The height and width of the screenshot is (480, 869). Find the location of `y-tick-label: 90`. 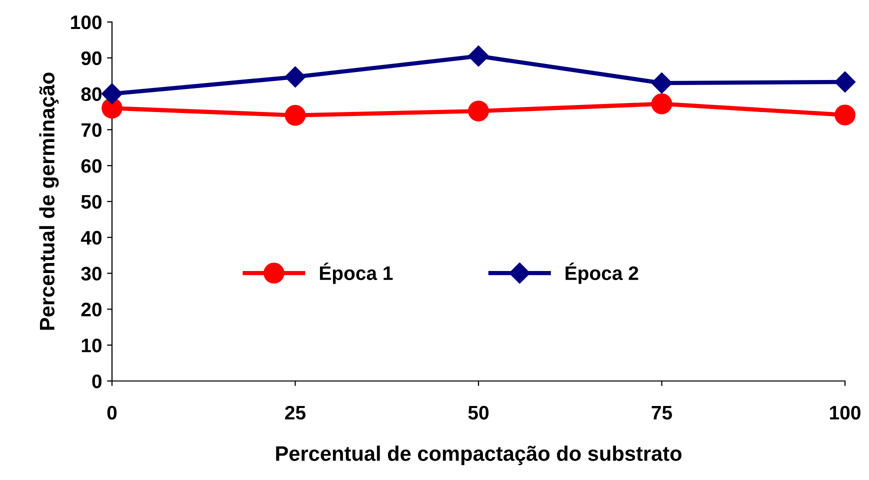

y-tick-label: 90 is located at coordinates (91, 58).